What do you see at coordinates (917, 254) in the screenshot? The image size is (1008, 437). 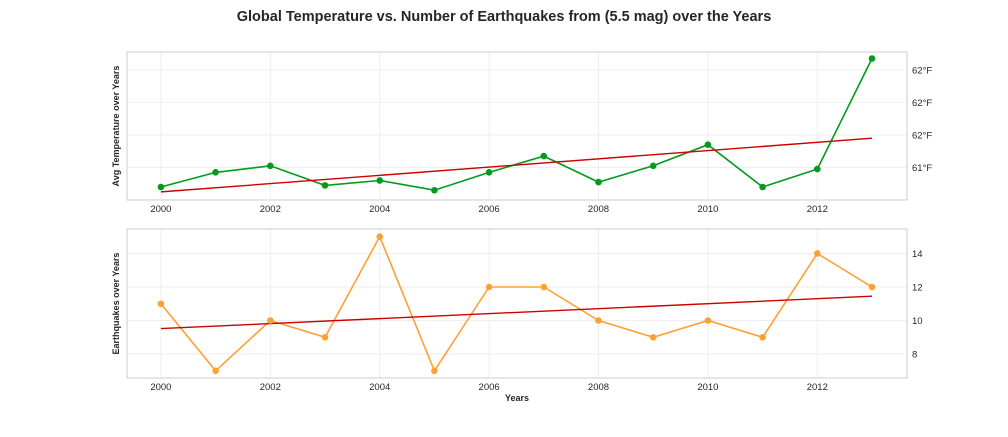 I see `y-tick-label: 14` at bounding box center [917, 254].